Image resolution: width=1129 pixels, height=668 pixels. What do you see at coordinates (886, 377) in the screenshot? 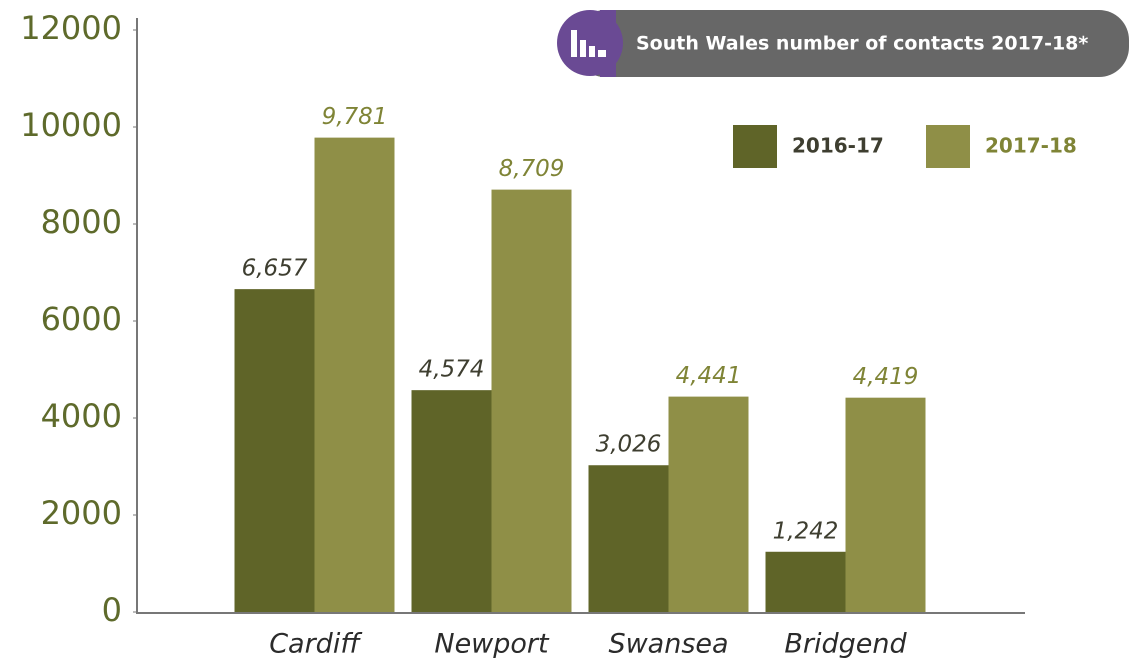
I see `value-label: 4,419` at bounding box center [886, 377].